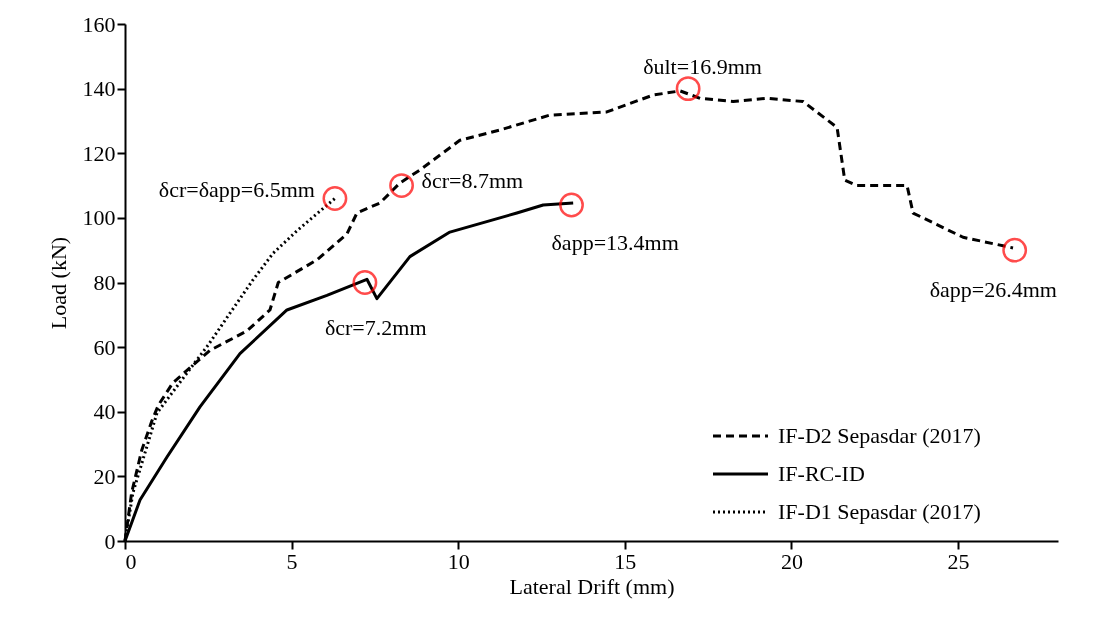 This screenshot has width=1113, height=639. Describe the element at coordinates (458, 561) in the screenshot. I see `x-tick-label: 10` at that location.